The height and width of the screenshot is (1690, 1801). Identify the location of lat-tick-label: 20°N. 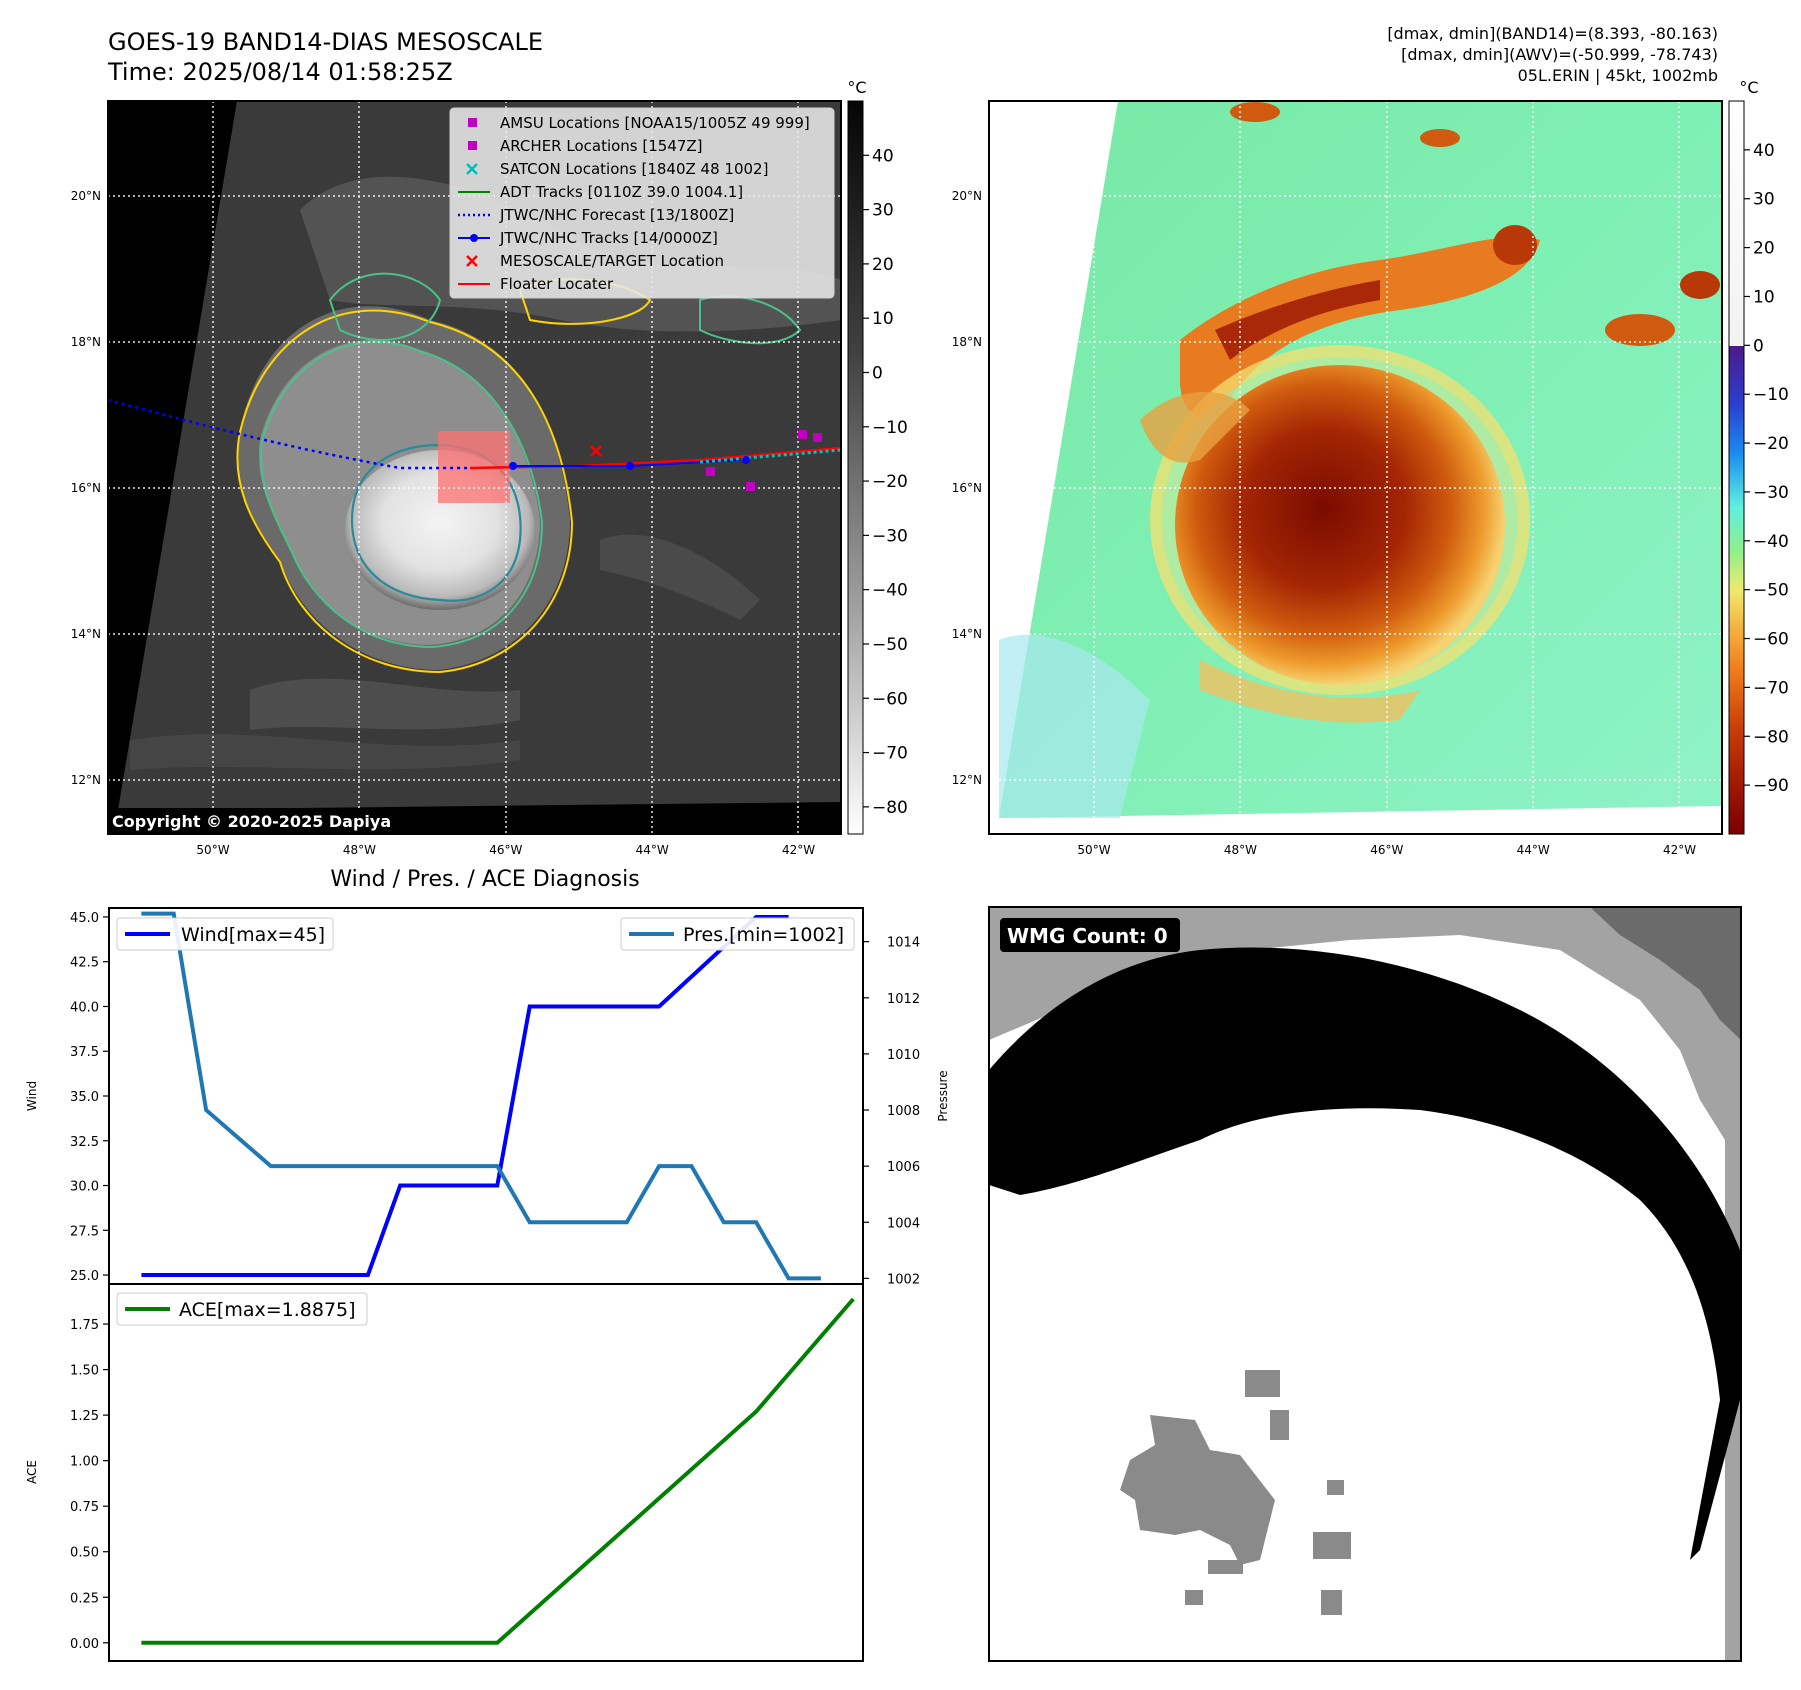
(967, 196).